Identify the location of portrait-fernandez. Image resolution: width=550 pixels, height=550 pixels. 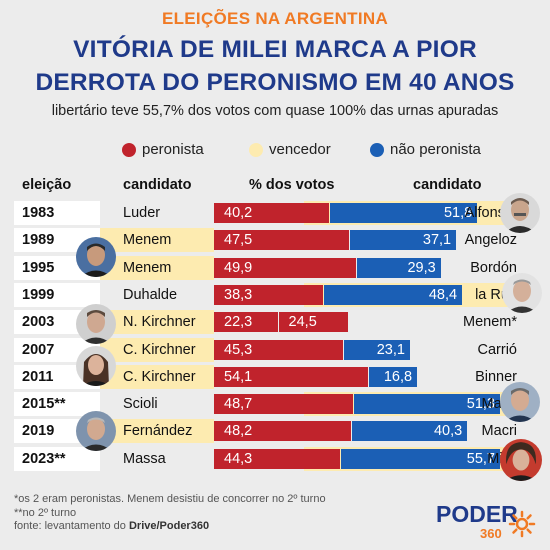
(96, 431).